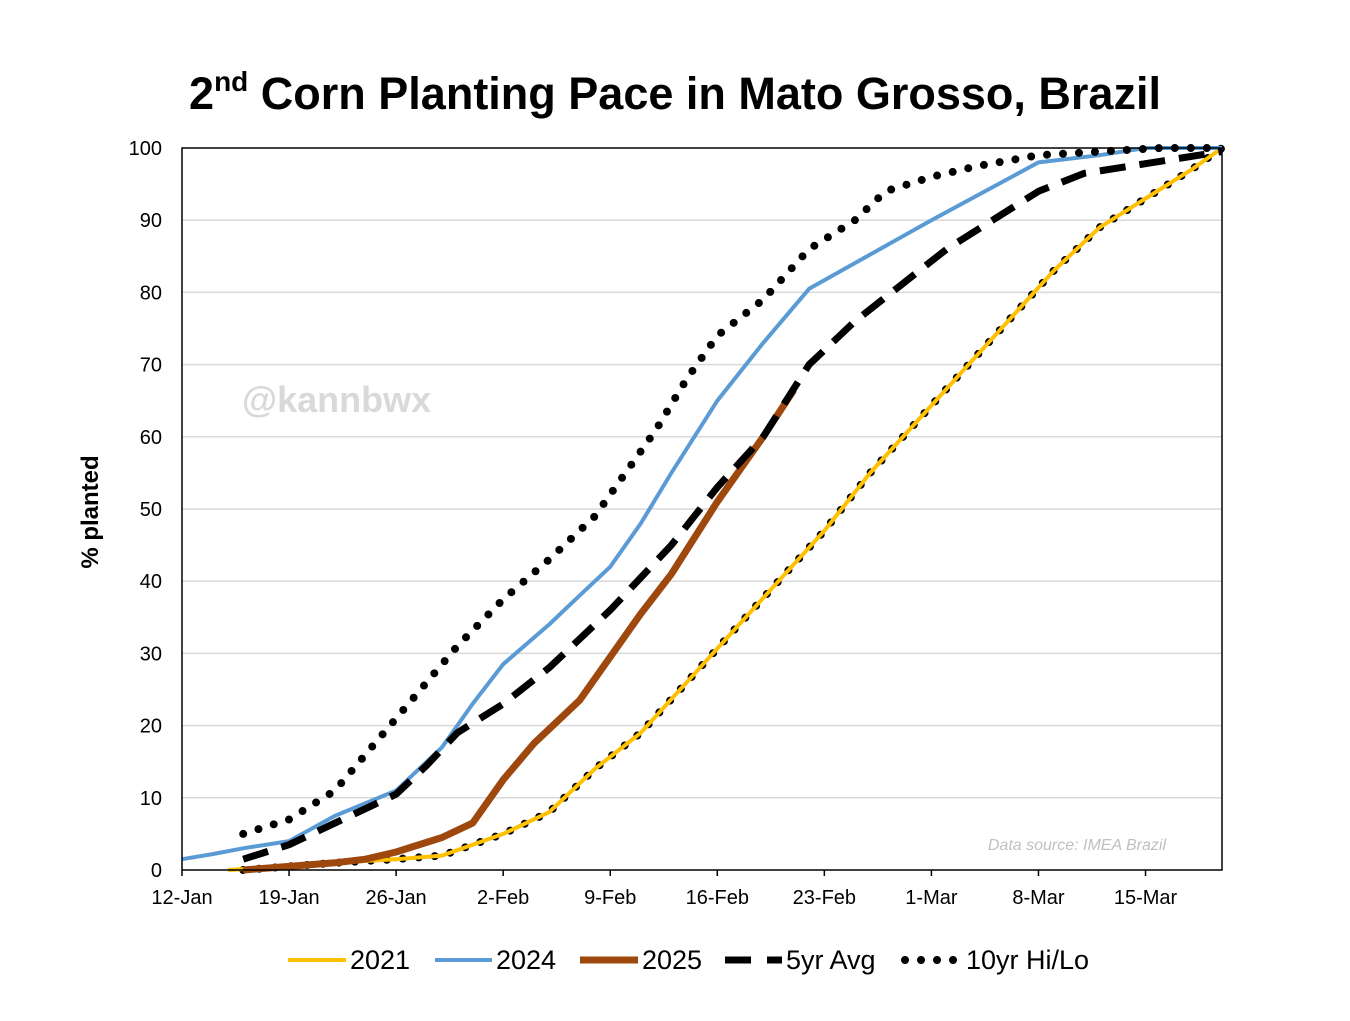  Describe the element at coordinates (672, 960) in the screenshot. I see `legend-label-2025: 2025` at that location.